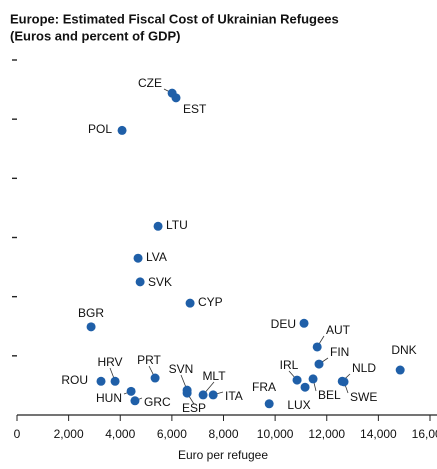 This screenshot has width=437, height=469. Describe the element at coordinates (160, 282) in the screenshot. I see `point-label: SVK` at that location.